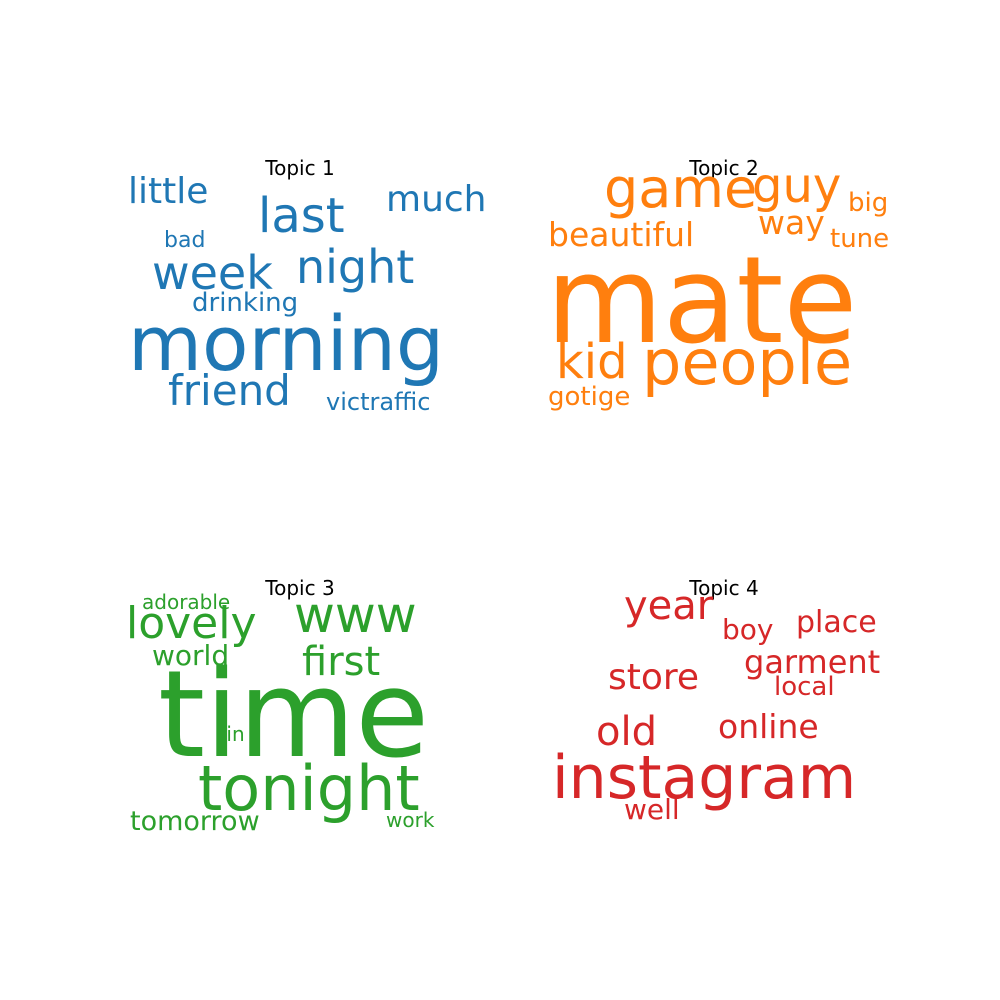  What do you see at coordinates (868, 203) in the screenshot?
I see `cloud-word: big` at bounding box center [868, 203].